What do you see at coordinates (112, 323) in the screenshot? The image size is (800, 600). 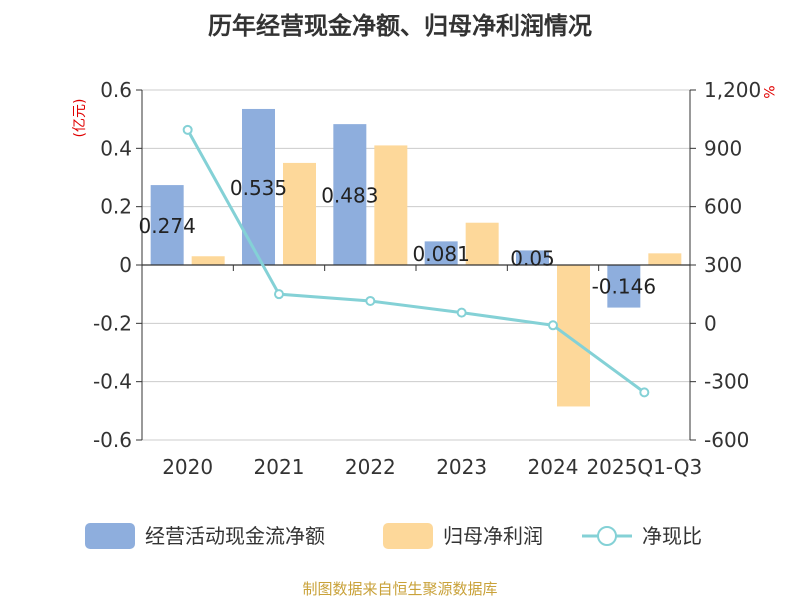 I see `left-axis-tick-label: -0.2` at bounding box center [112, 323].